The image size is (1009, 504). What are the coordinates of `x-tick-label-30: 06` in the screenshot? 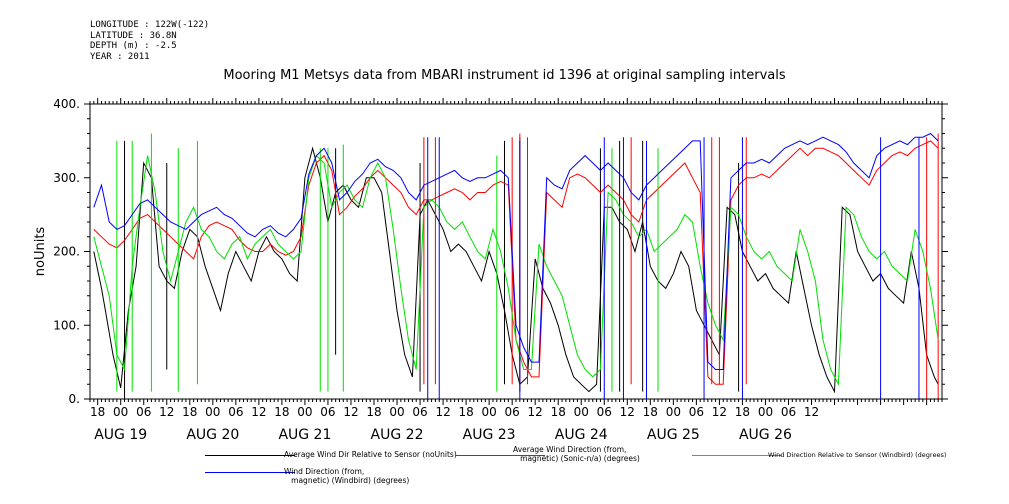 It's located at (788, 412).